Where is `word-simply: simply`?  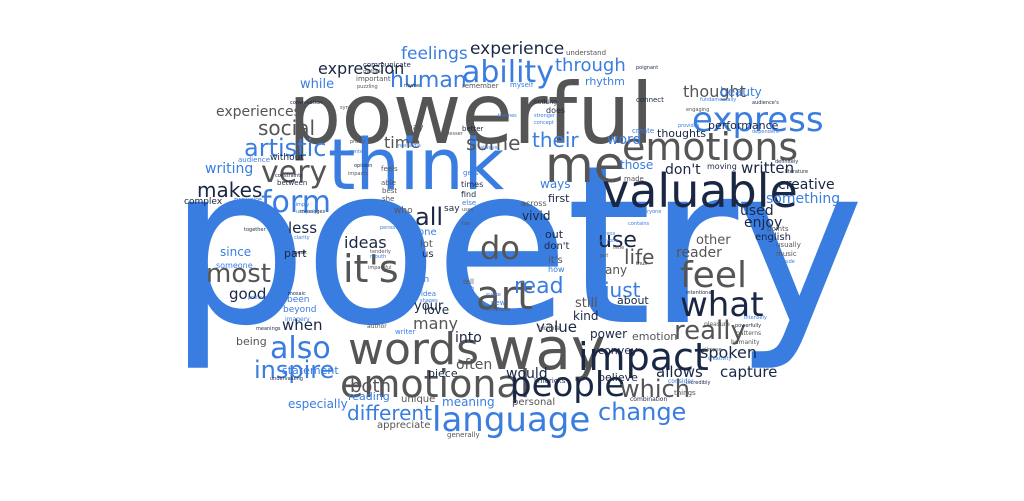
word-simply: simply is located at coordinates (301, 205).